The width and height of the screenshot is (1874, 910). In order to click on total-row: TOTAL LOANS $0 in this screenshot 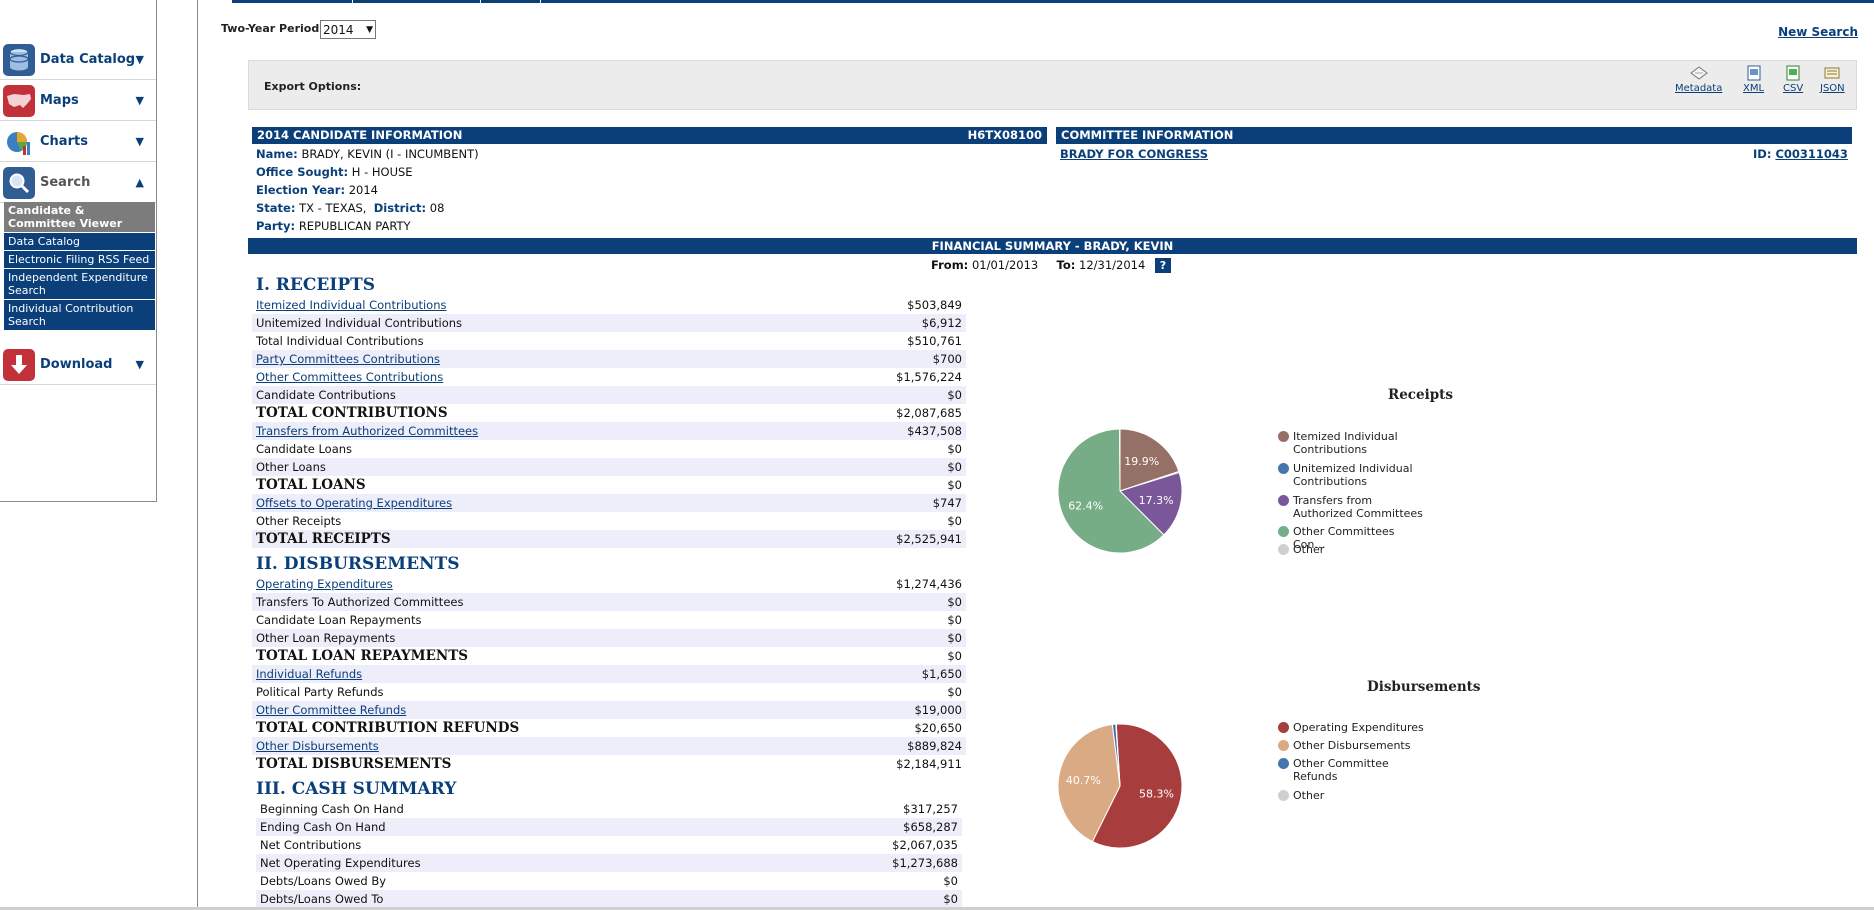, I will do `click(609, 485)`.